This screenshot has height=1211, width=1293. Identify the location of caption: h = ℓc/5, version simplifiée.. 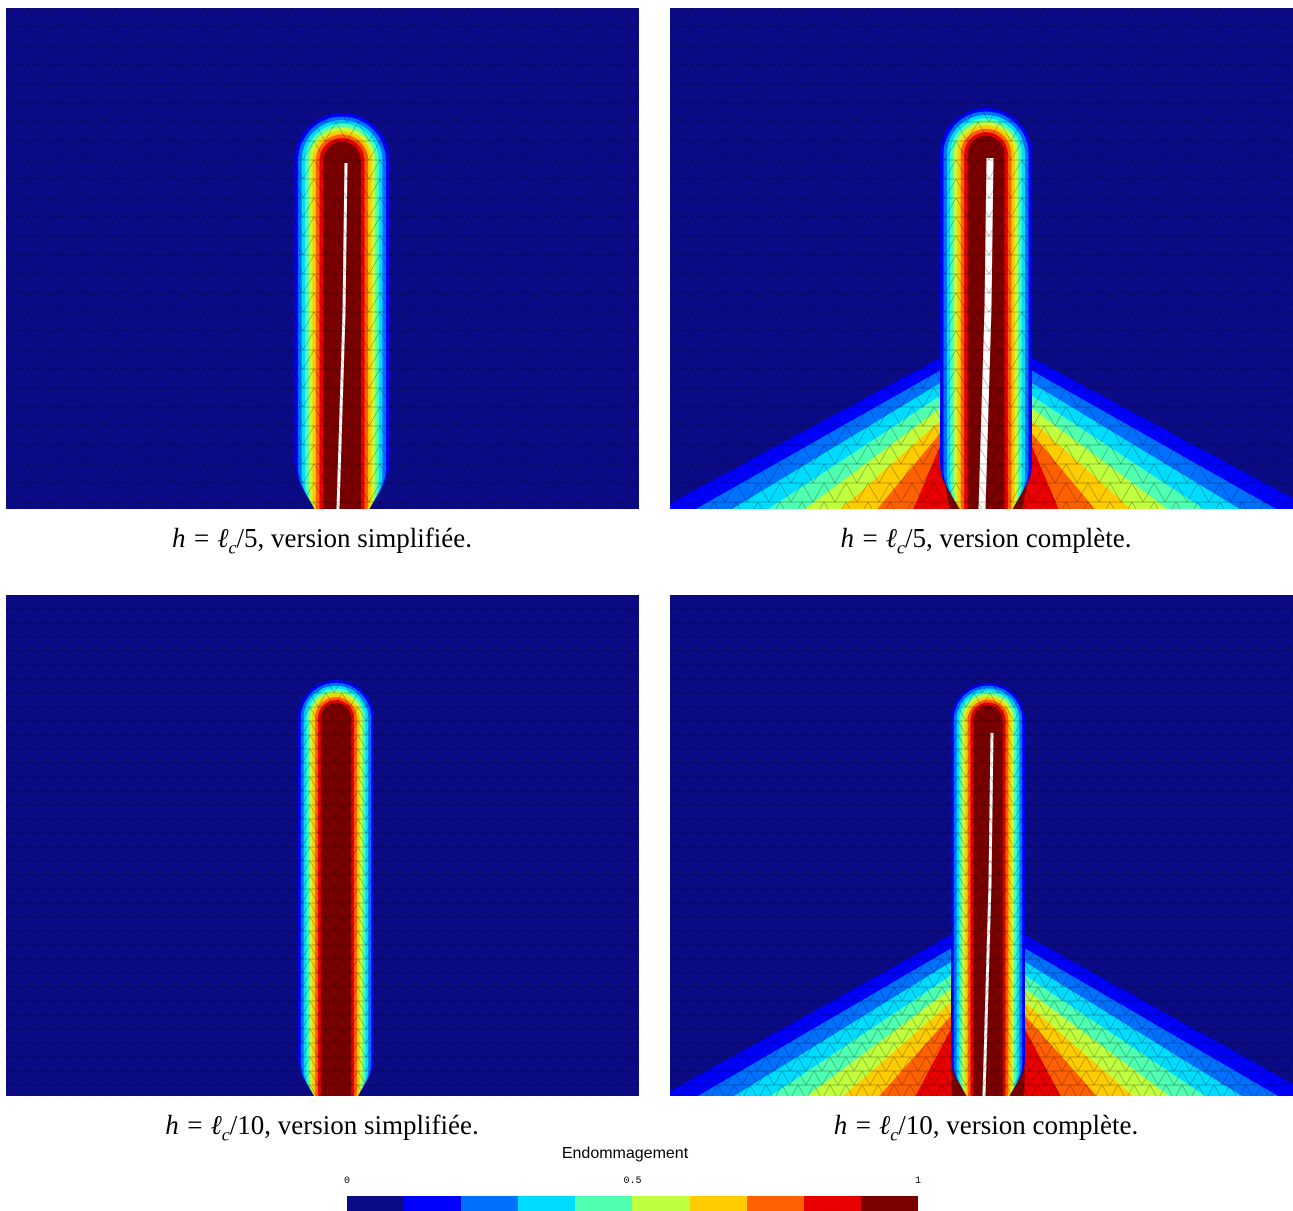
(322, 540).